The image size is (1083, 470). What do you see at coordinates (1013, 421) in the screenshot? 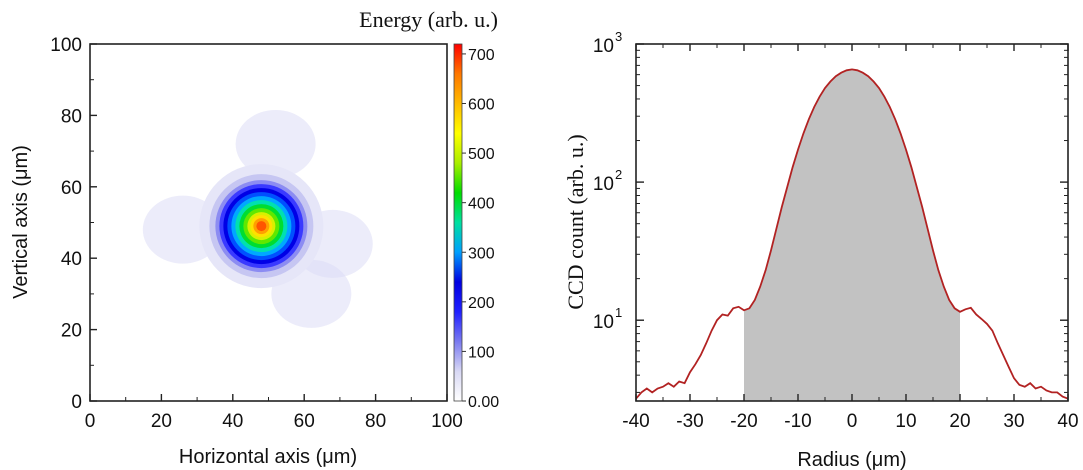
I see `line-x-tick-label: 30` at bounding box center [1013, 421].